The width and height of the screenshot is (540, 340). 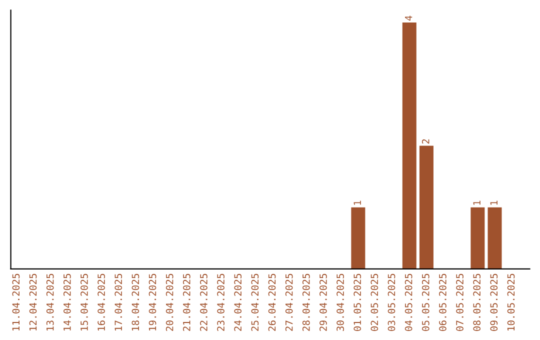 What do you see at coordinates (272, 302) in the screenshot?
I see `x-tick-label: 26.04.2025` at bounding box center [272, 302].